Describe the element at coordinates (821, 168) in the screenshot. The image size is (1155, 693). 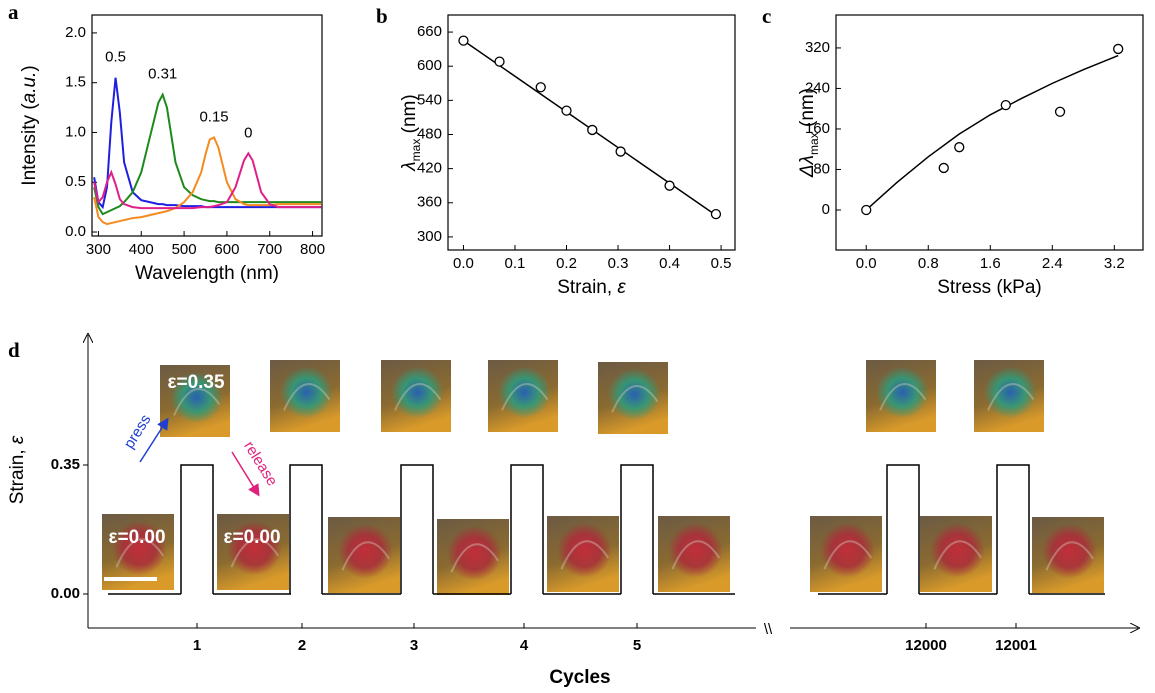
I see `y-tick-label: 80` at that location.